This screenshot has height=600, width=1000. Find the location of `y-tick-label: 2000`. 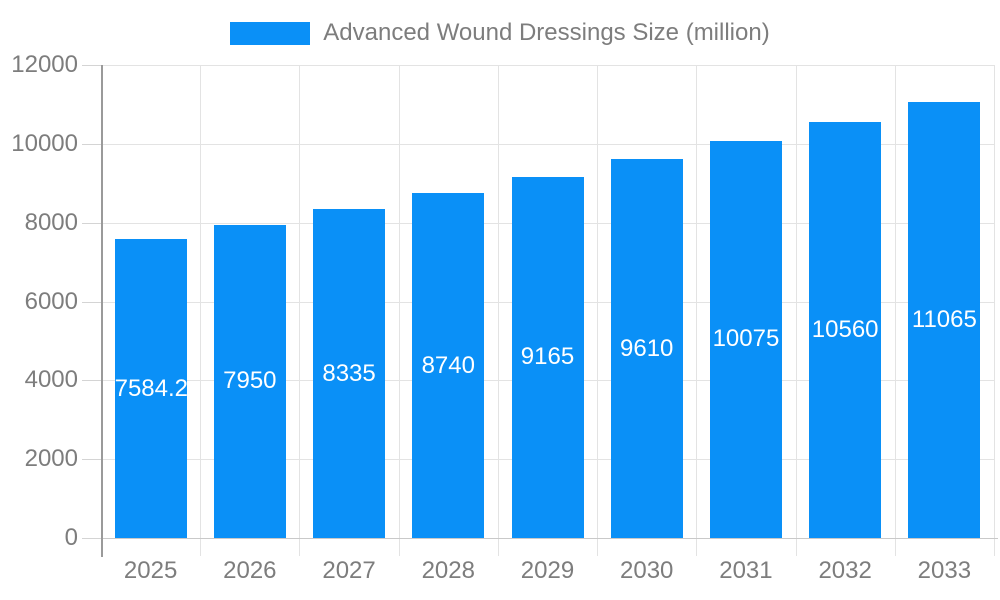

y-tick-label: 2000 is located at coordinates (51, 459).